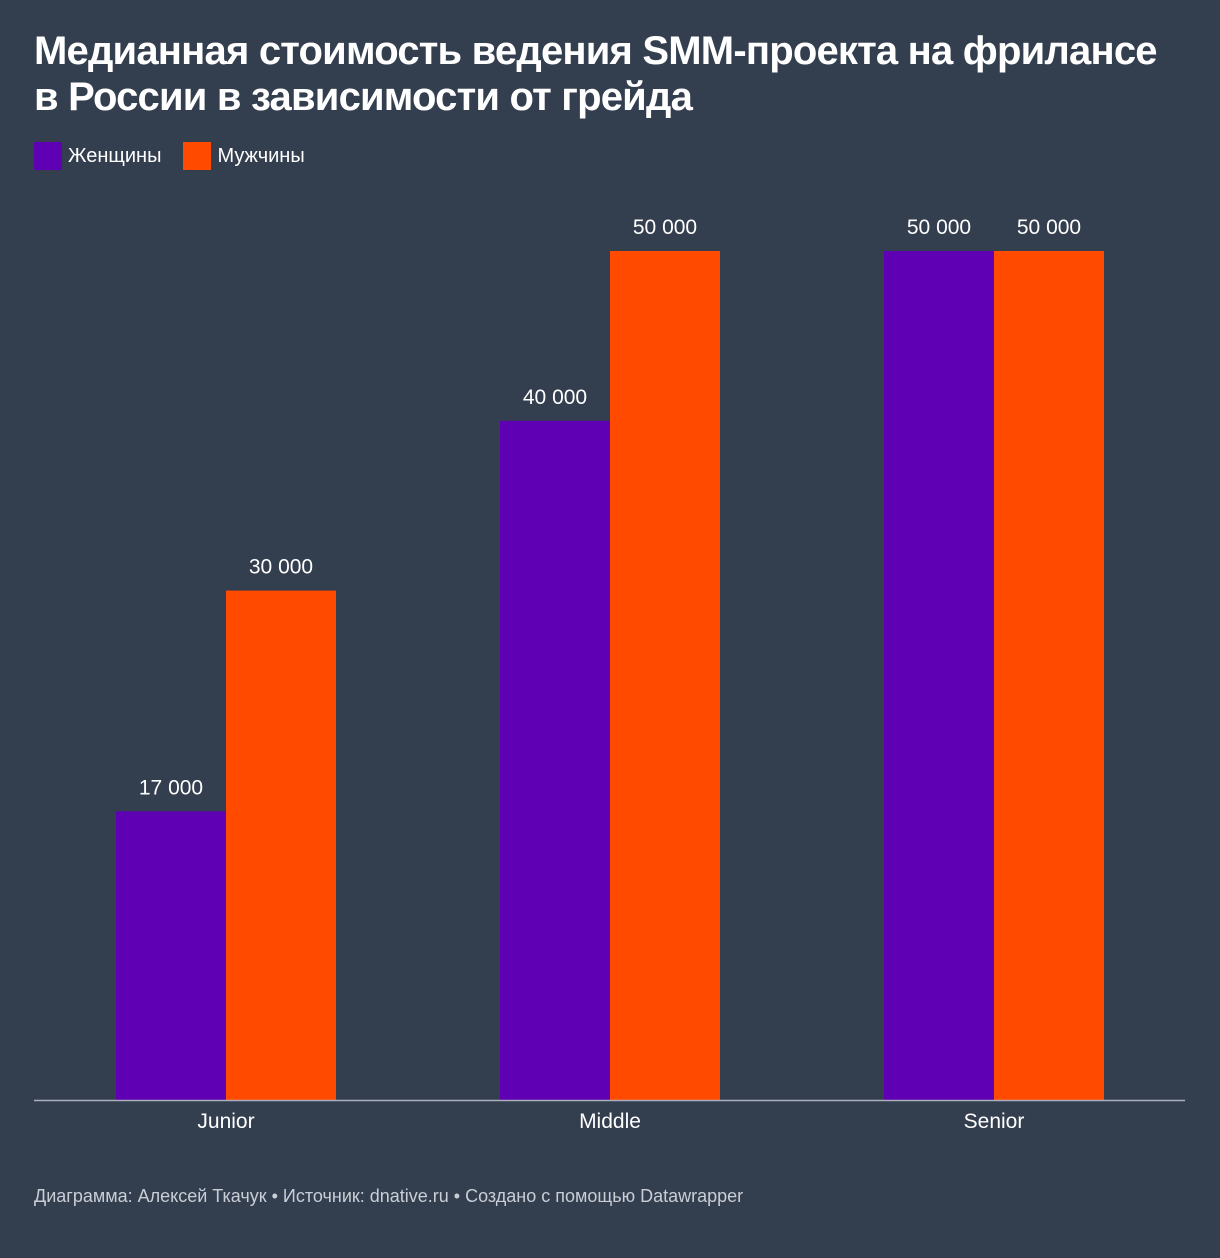 This screenshot has height=1258, width=1220. What do you see at coordinates (665, 675) in the screenshot?
I see `bar-men-middle` at bounding box center [665, 675].